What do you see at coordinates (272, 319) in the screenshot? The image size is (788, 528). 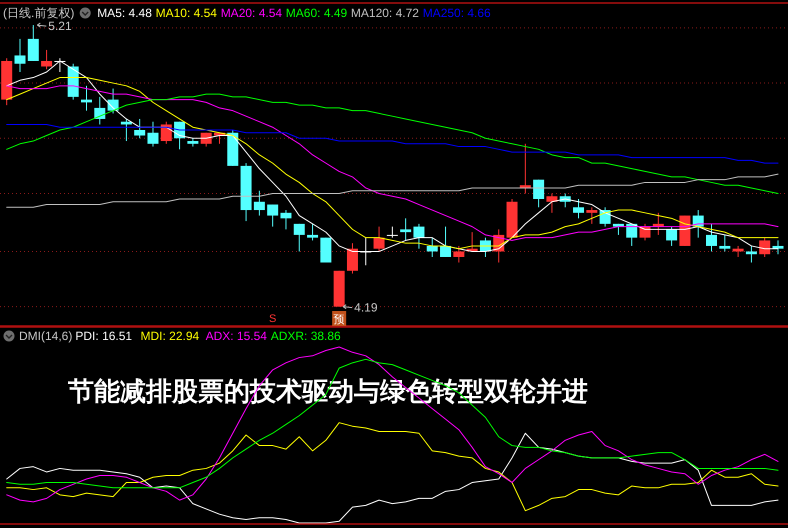 I see `annotation: S` at bounding box center [272, 319].